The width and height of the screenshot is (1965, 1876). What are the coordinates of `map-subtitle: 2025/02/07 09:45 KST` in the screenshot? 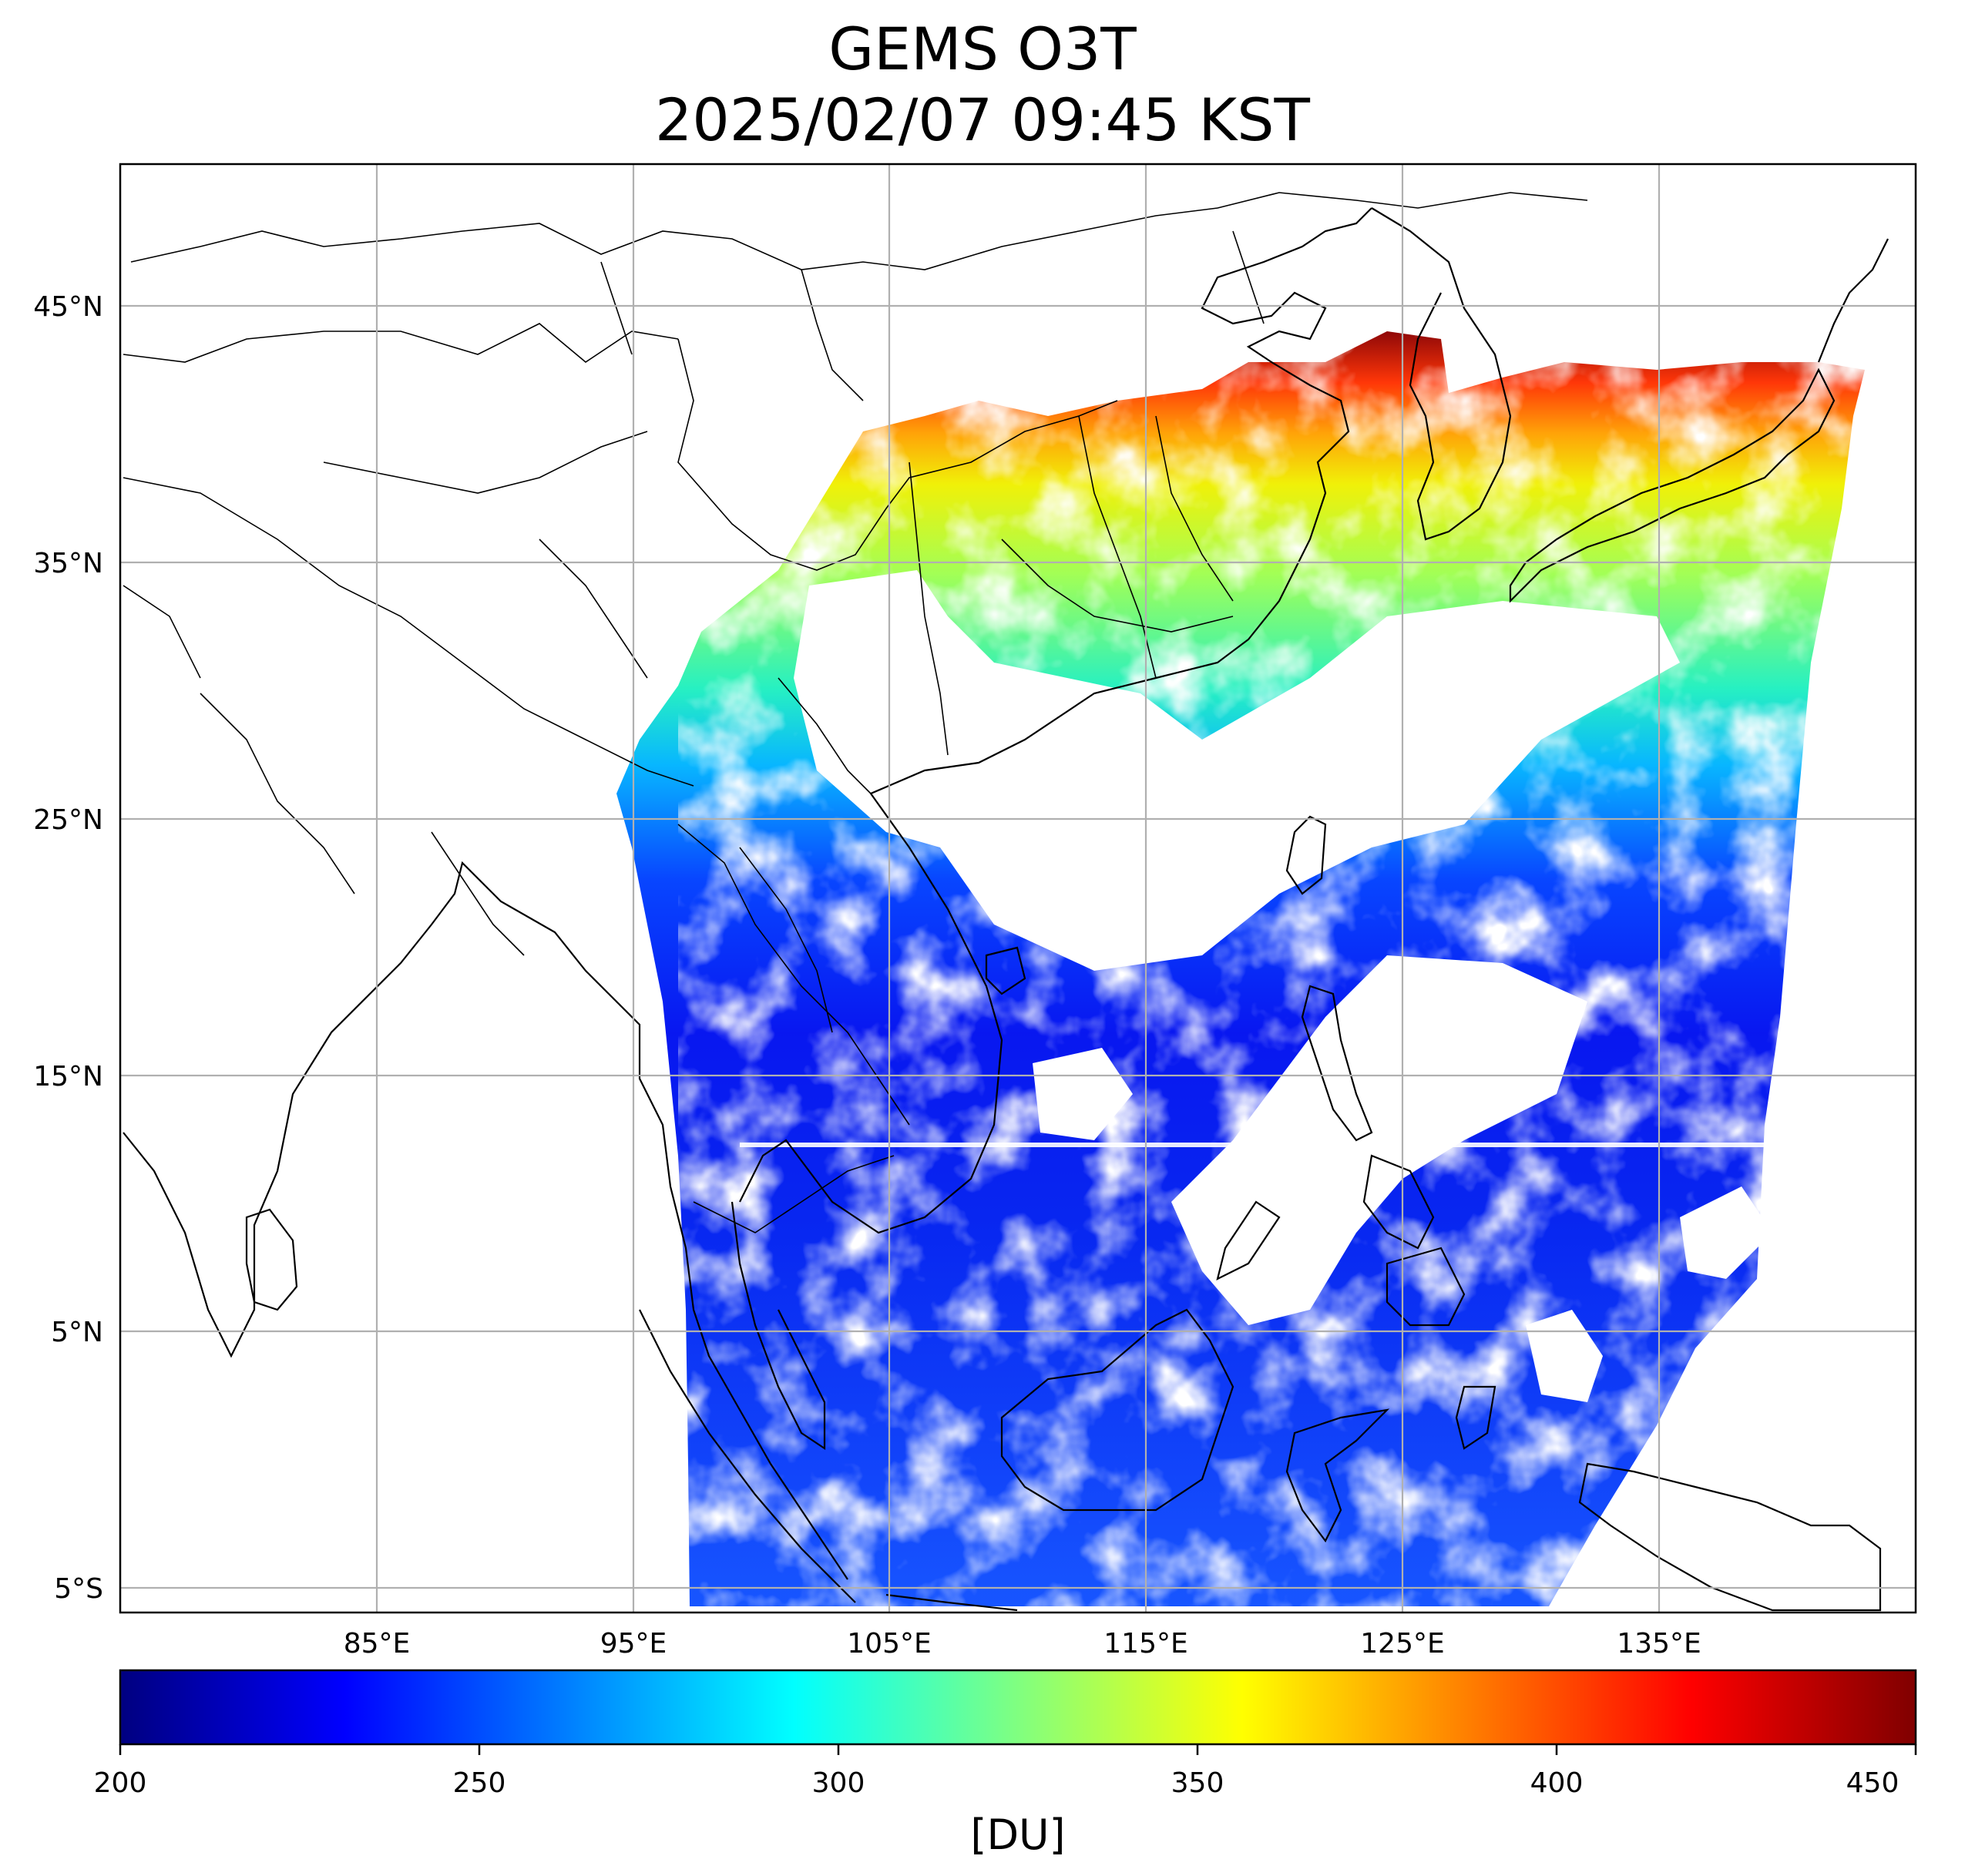 It's located at (982, 120).